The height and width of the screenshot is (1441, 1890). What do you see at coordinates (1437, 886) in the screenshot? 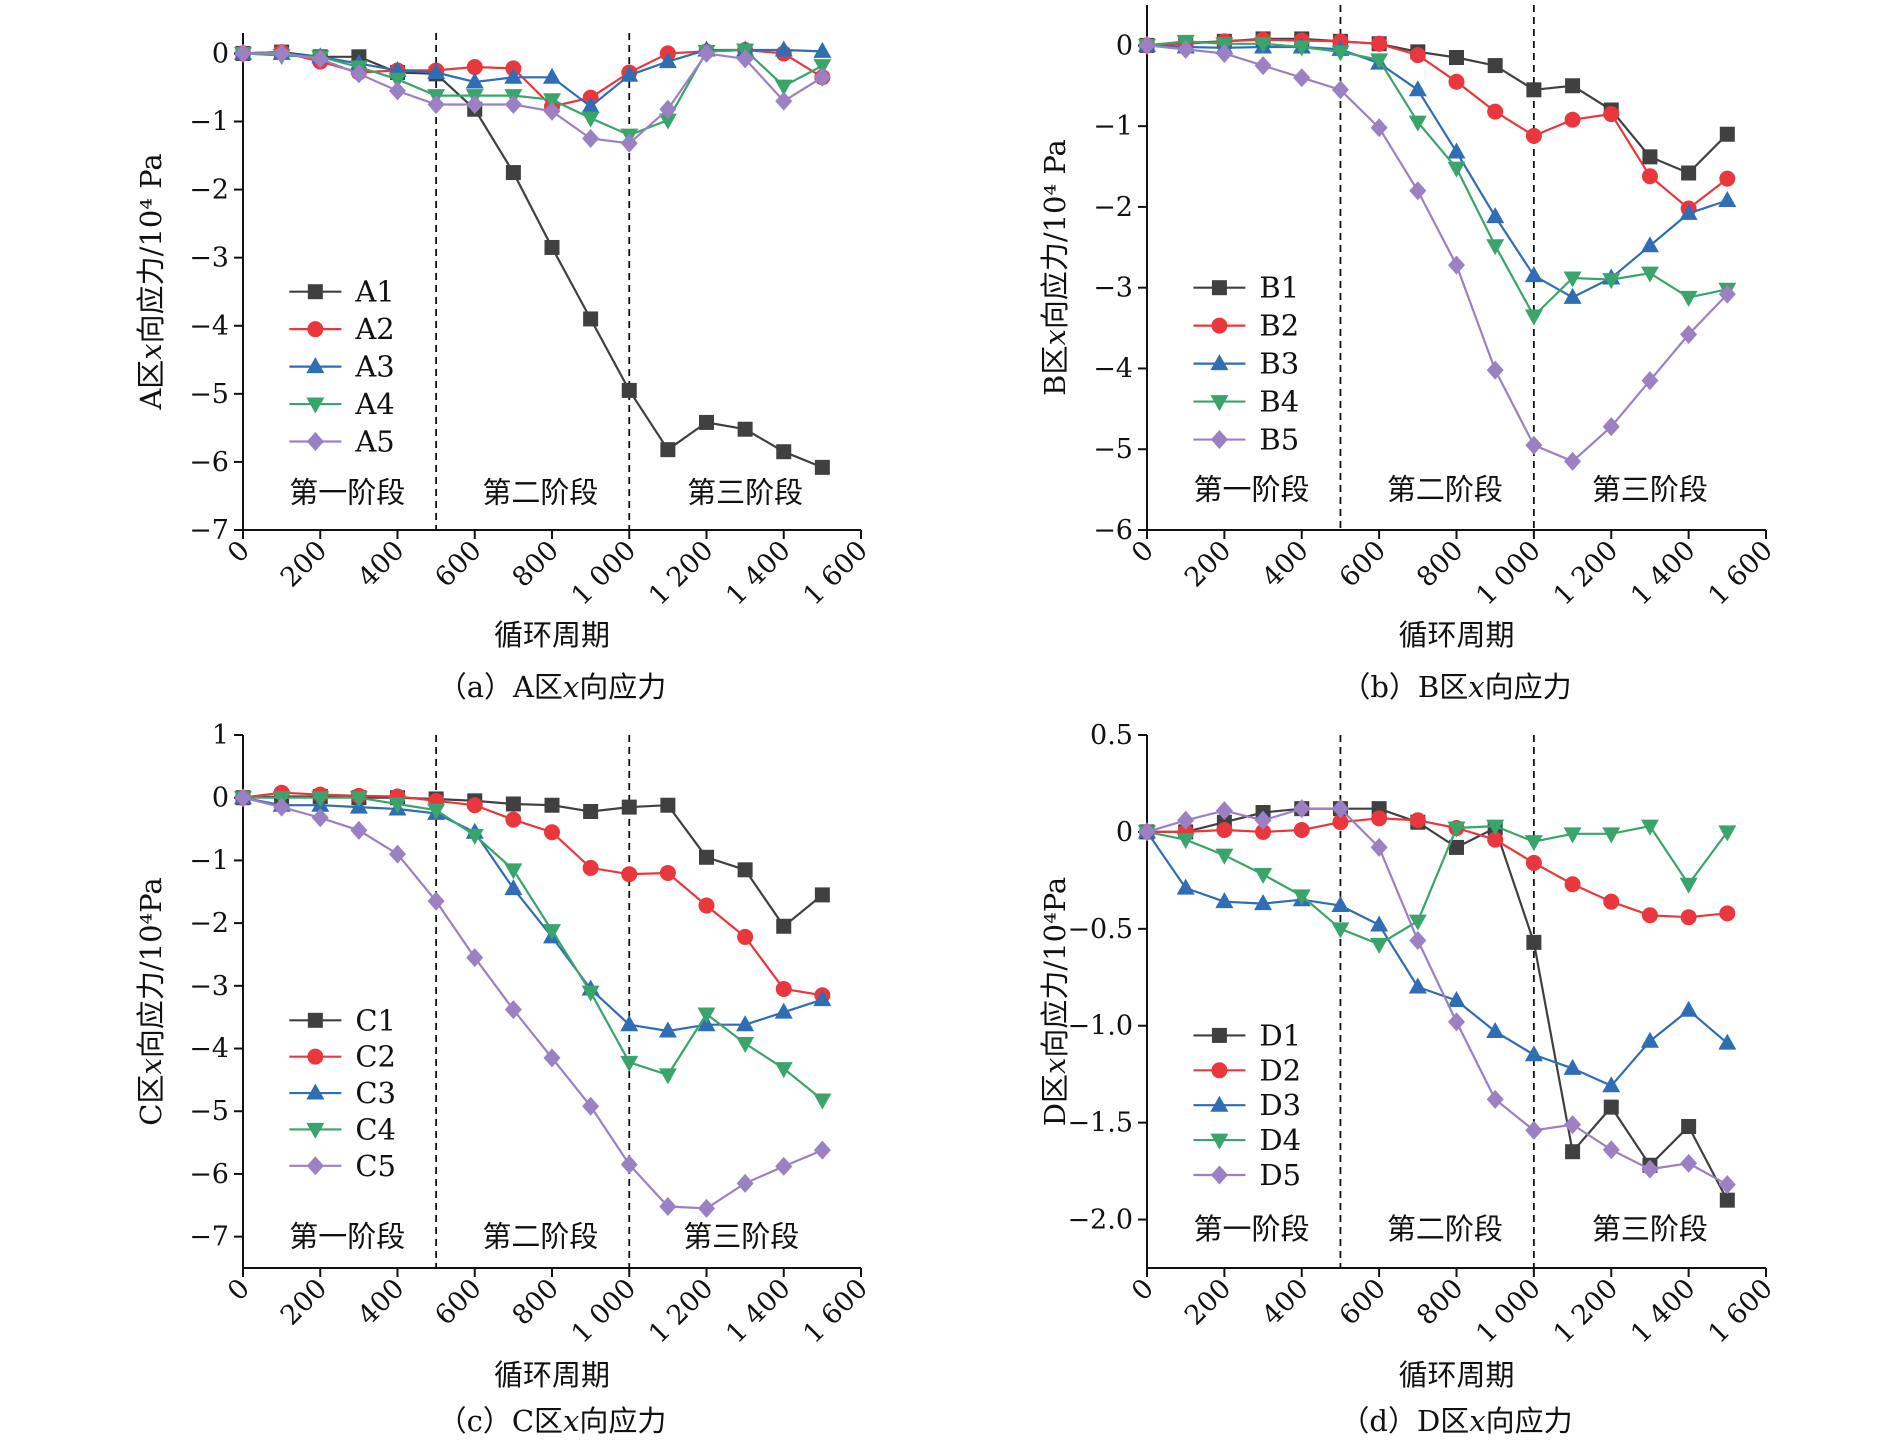
I see `series-D4` at bounding box center [1437, 886].